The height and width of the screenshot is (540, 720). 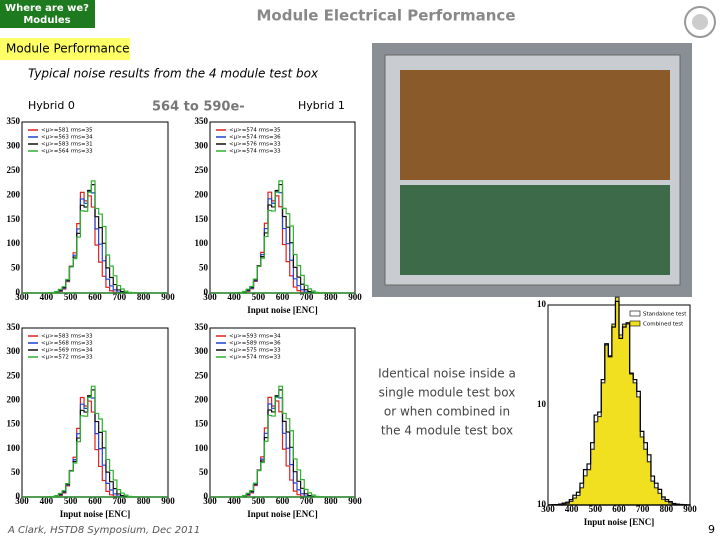 What do you see at coordinates (665, 315) in the screenshot?
I see `legend-text: Standalone test` at bounding box center [665, 315].